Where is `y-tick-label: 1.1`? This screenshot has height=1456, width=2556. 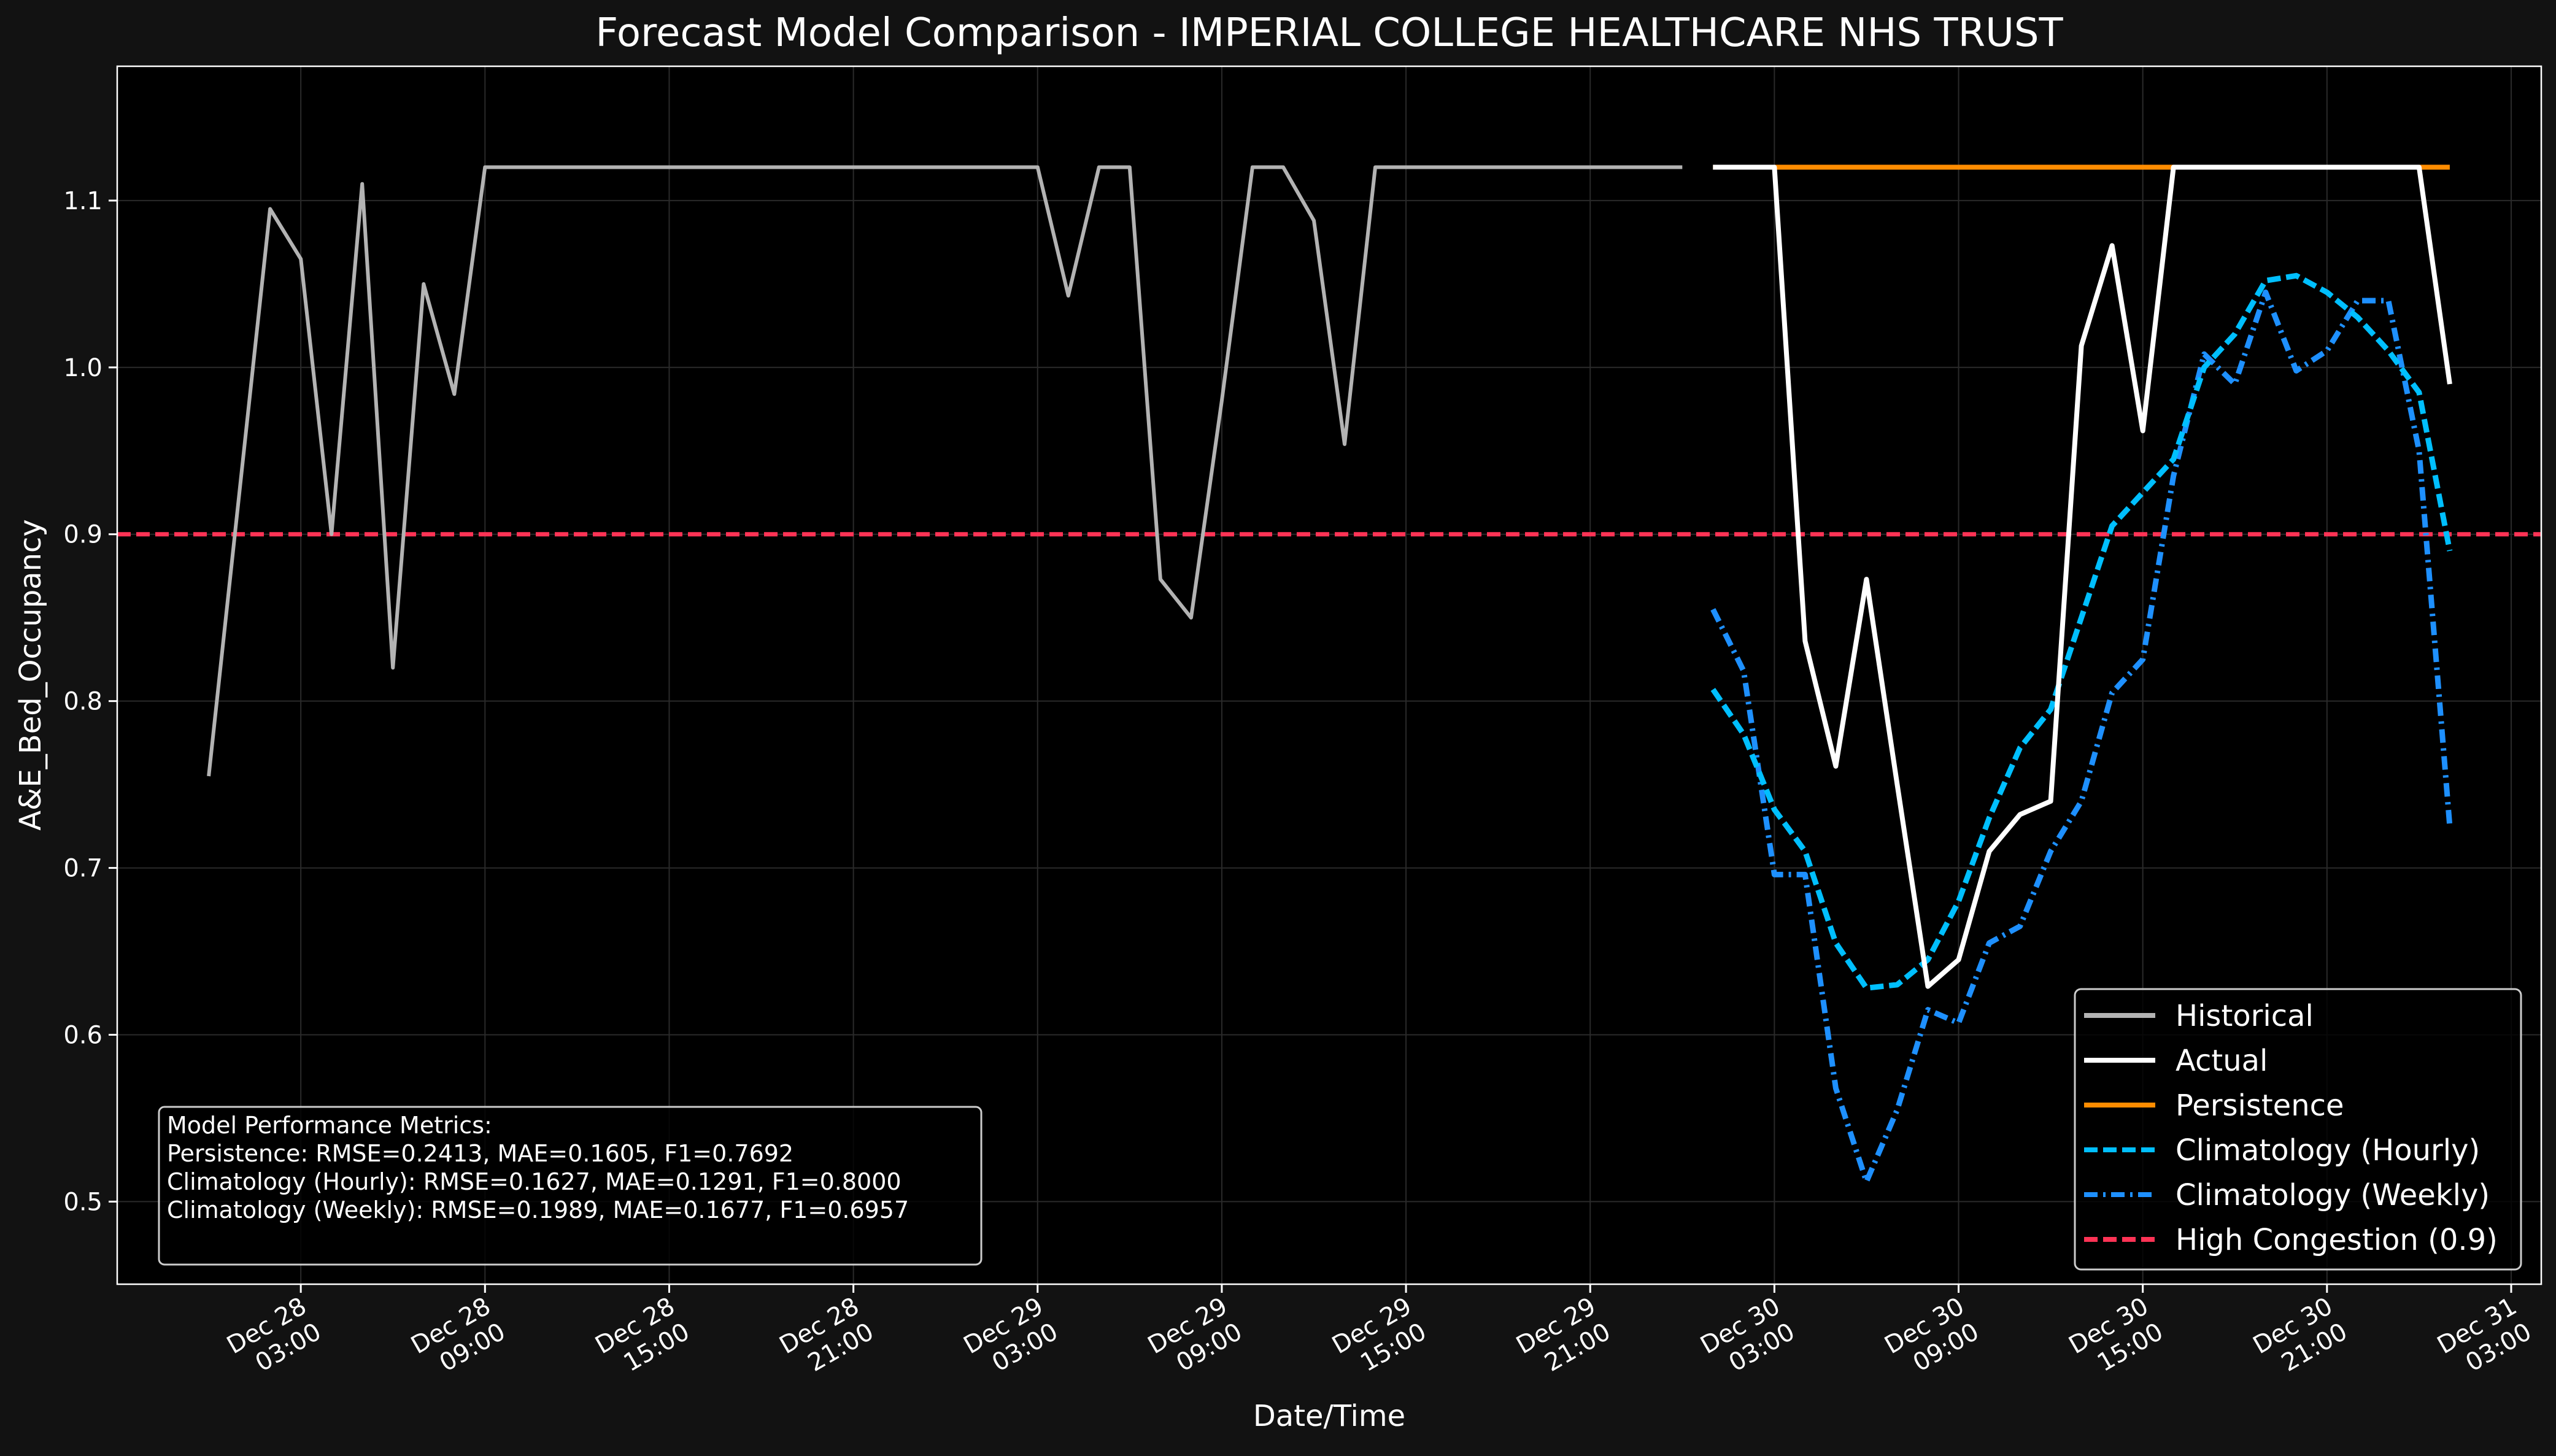
y-tick-label: 1.1 is located at coordinates (83, 201).